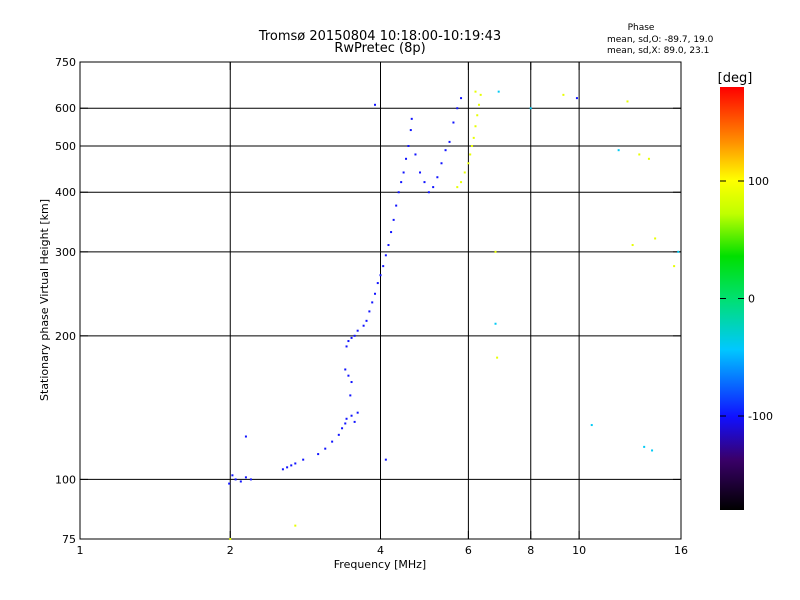  Describe the element at coordinates (80, 550) in the screenshot. I see `x-tick-label: 1` at that location.